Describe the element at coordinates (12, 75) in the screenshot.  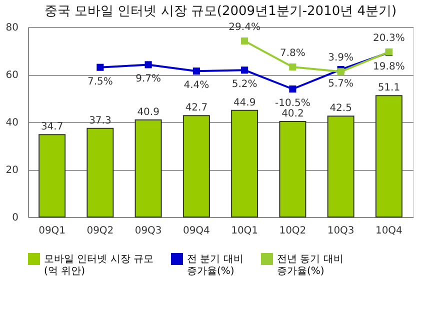
I see `y-tick-label: 60` at that location.